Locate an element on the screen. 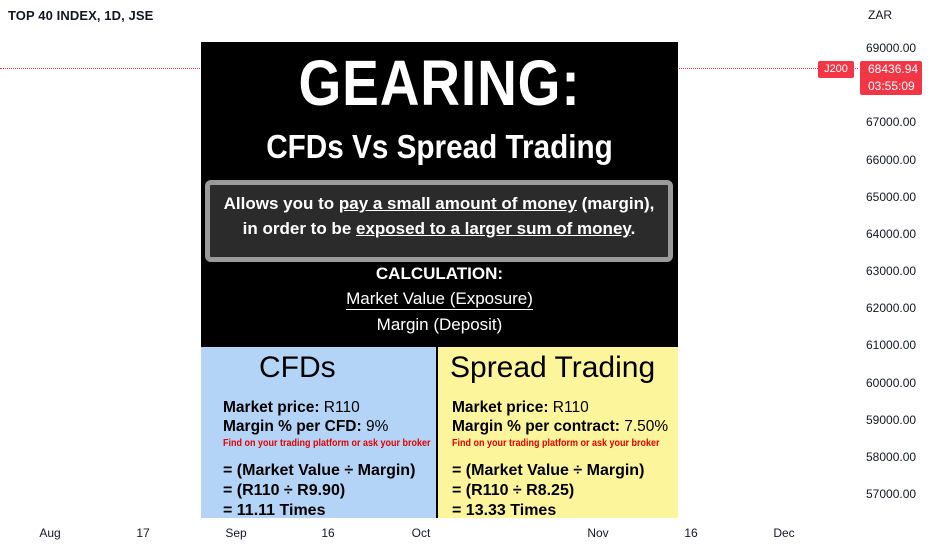 This screenshot has height=550, width=932. cfd-margin: Margin % per CFD: 9% is located at coordinates (306, 426).